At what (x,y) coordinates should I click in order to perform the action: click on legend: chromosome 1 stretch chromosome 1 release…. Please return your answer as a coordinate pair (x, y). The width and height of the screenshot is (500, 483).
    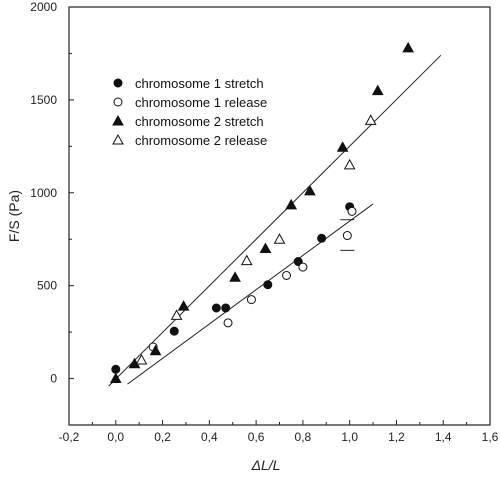
    Looking at the image, I should click on (189, 112).